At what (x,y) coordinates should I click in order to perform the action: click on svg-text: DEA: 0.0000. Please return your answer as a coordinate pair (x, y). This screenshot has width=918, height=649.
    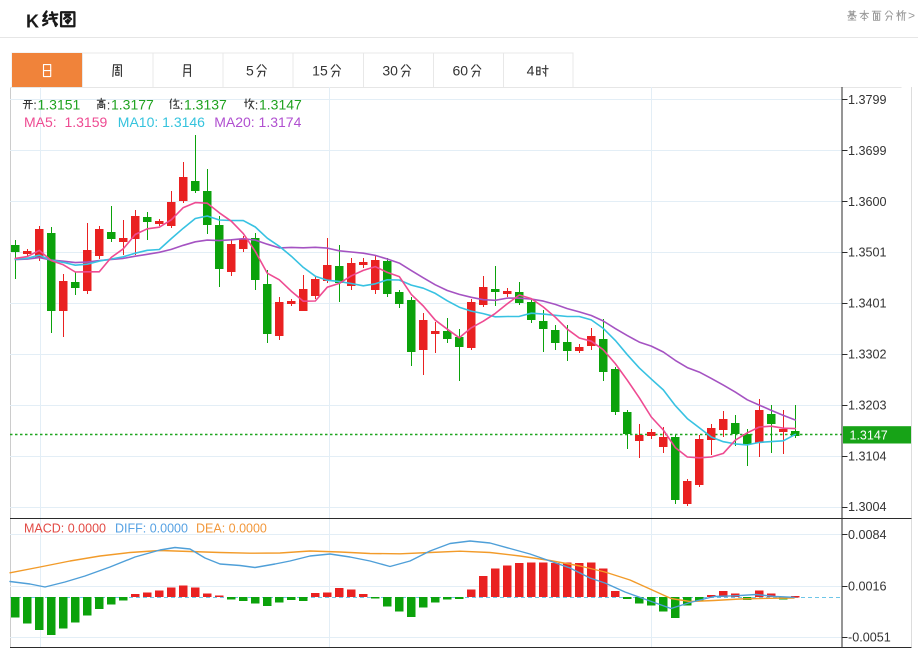
    Looking at the image, I should click on (231, 529).